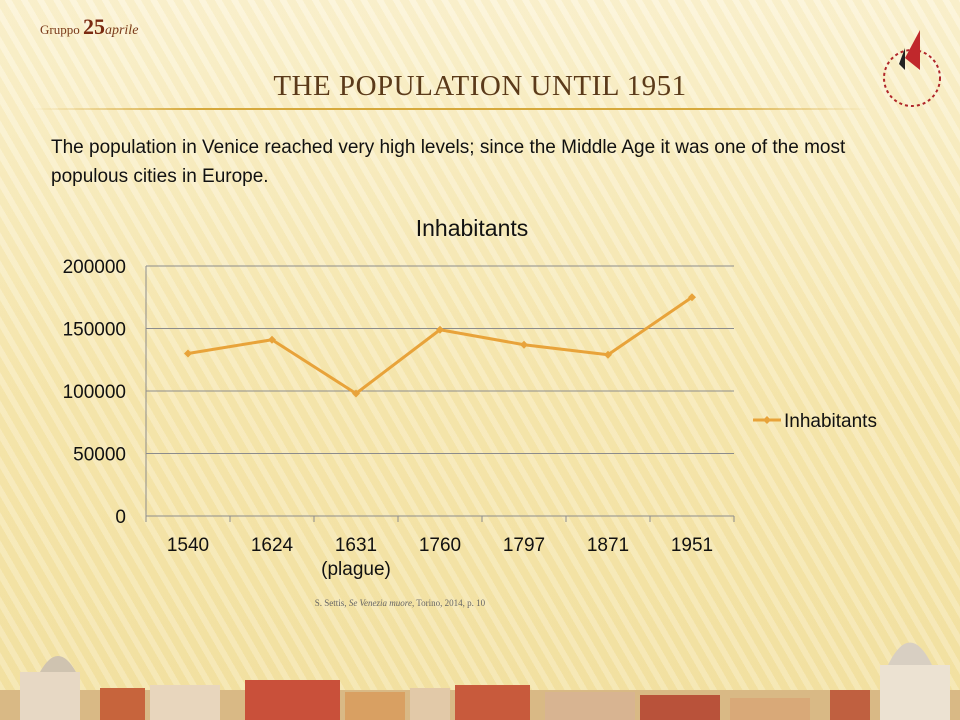 Image resolution: width=960 pixels, height=720 pixels. What do you see at coordinates (448, 603) in the screenshot?
I see `source-rest: , Torino, 2014, p. 10` at bounding box center [448, 603].